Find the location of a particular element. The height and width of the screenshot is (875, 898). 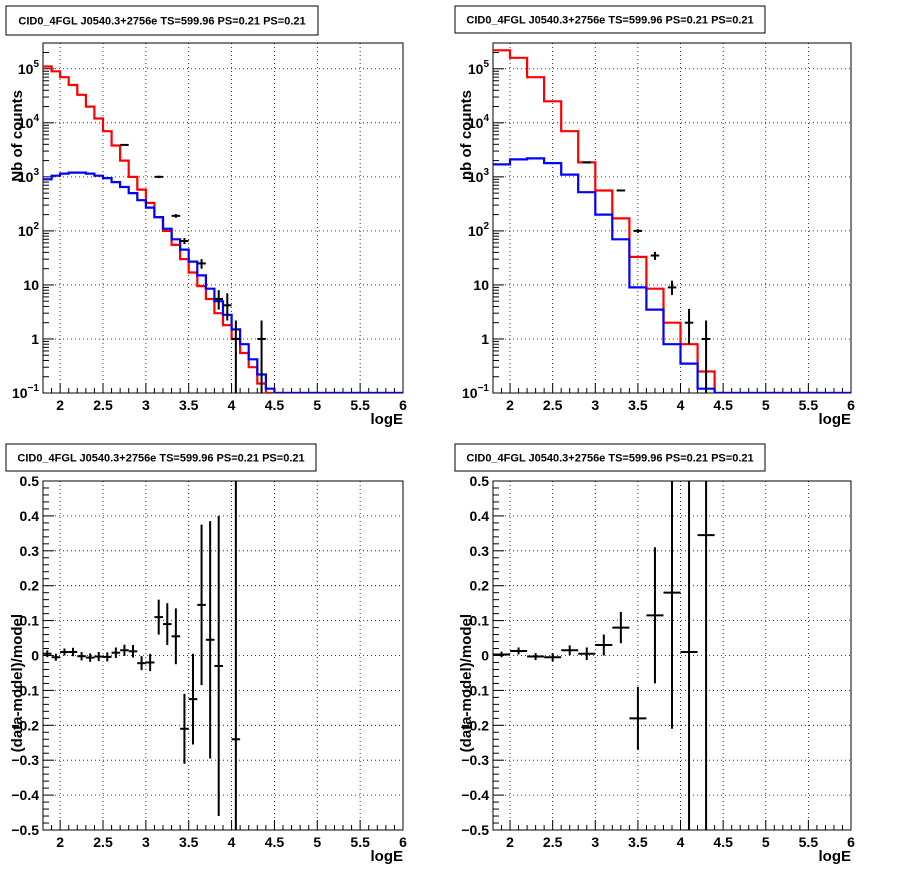

y-tick-label: −0.4 is located at coordinates (475, 795).